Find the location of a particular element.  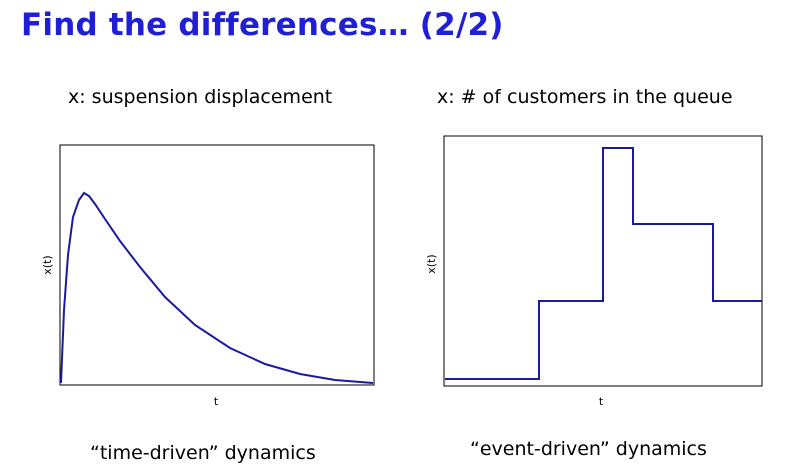

left-plot-xlabel: t is located at coordinates (216, 401).